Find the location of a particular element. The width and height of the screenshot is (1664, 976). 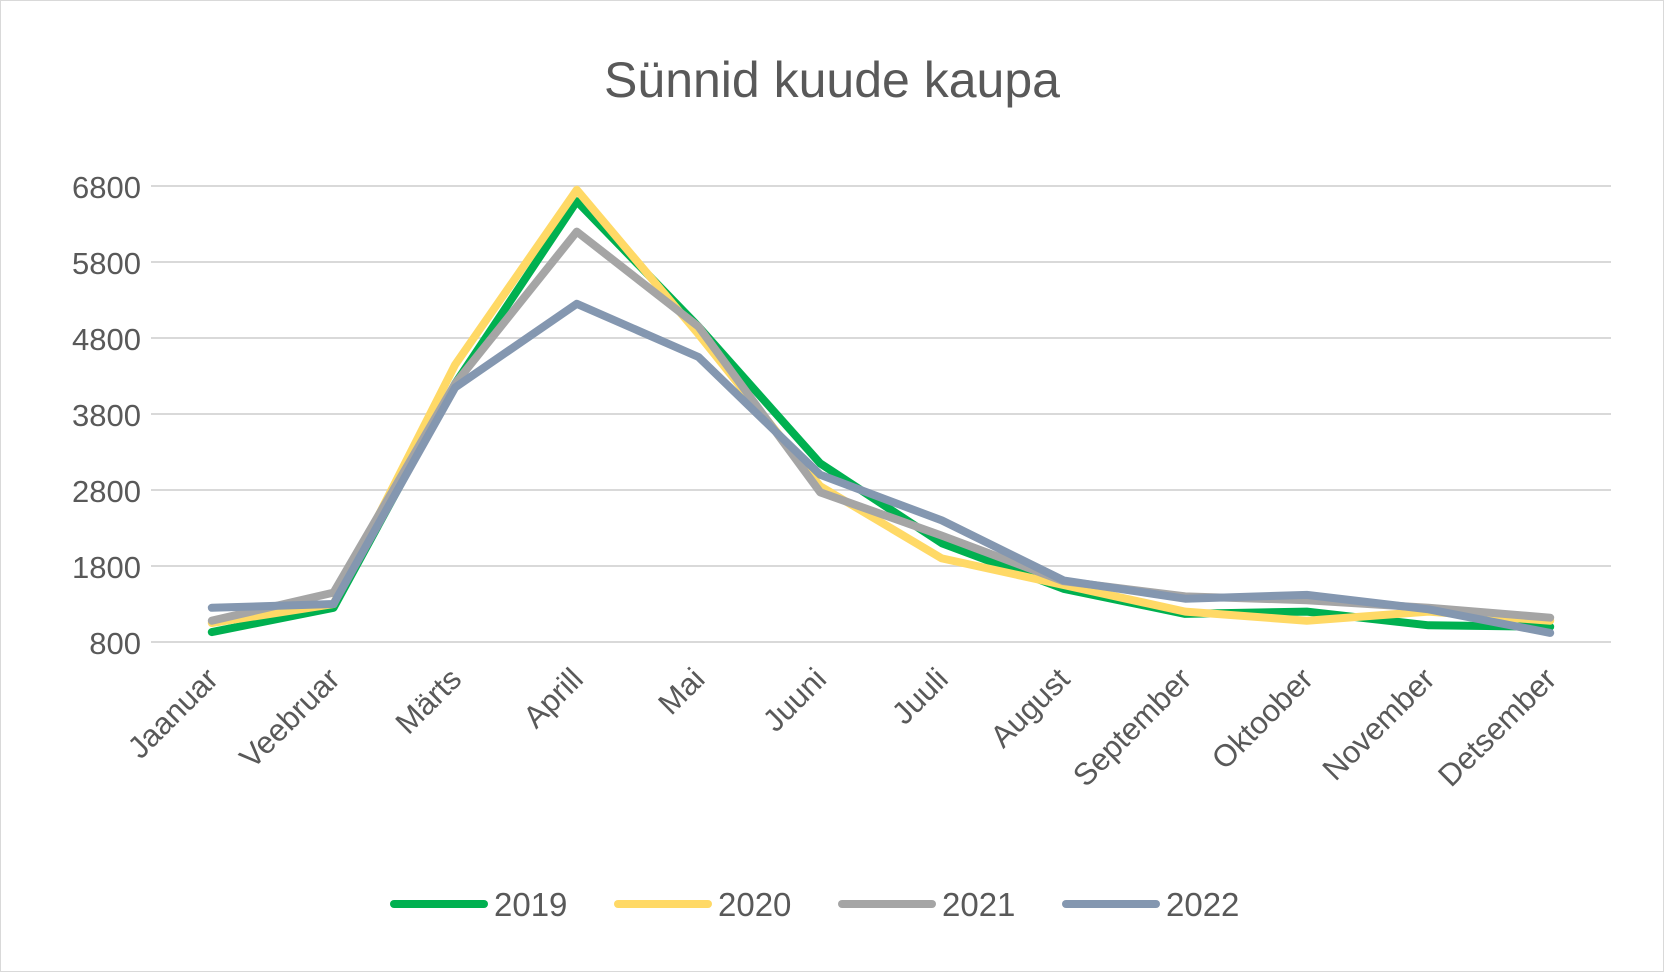

x-tick-label: Oktoober is located at coordinates (1262, 718).